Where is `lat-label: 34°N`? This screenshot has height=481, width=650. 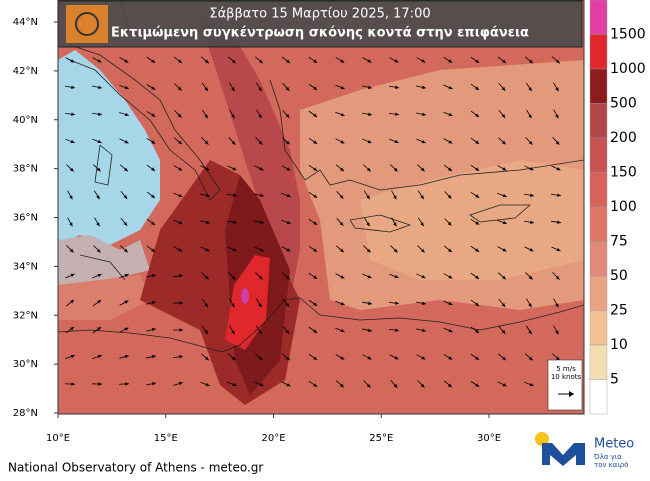
lat-label: 34°N is located at coordinates (25, 266).